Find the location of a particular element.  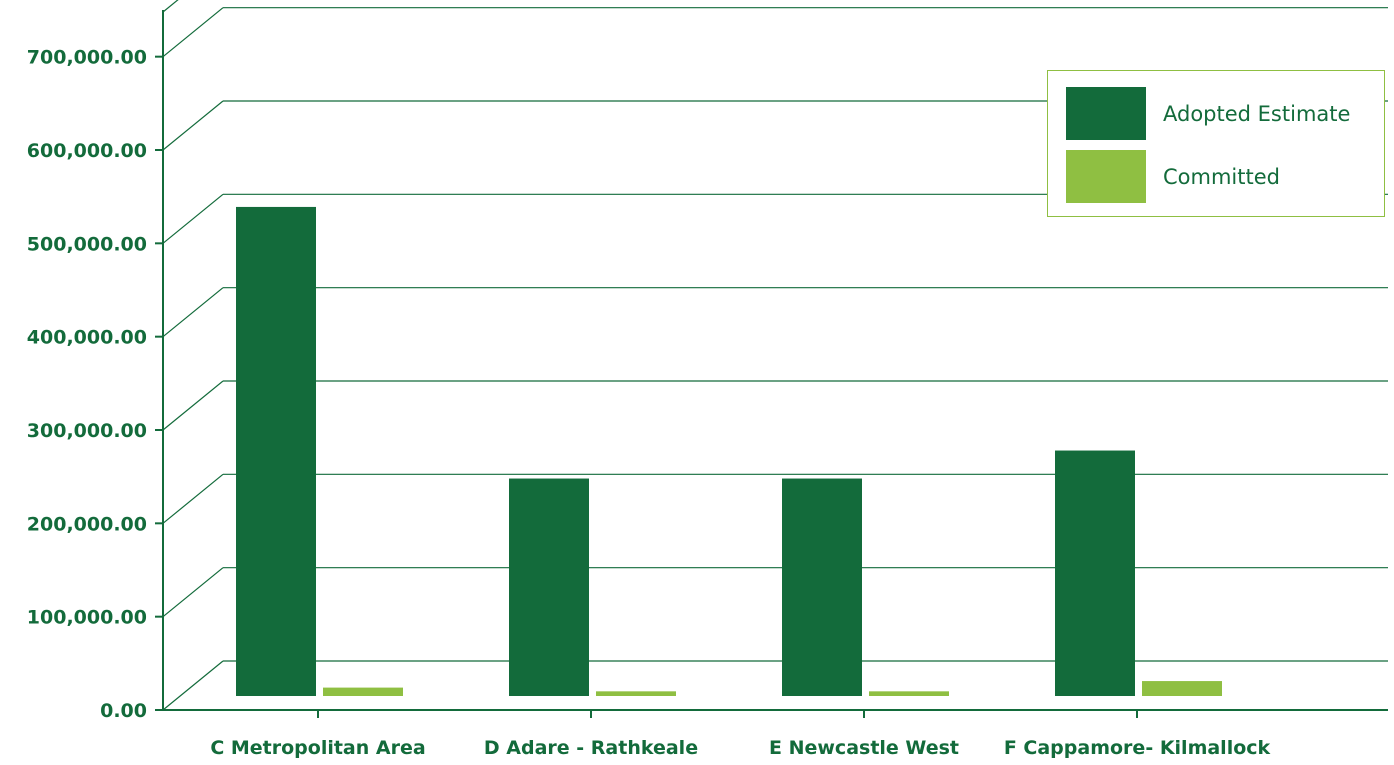

y-tick-label: 700,000.00 is located at coordinates (87, 58).